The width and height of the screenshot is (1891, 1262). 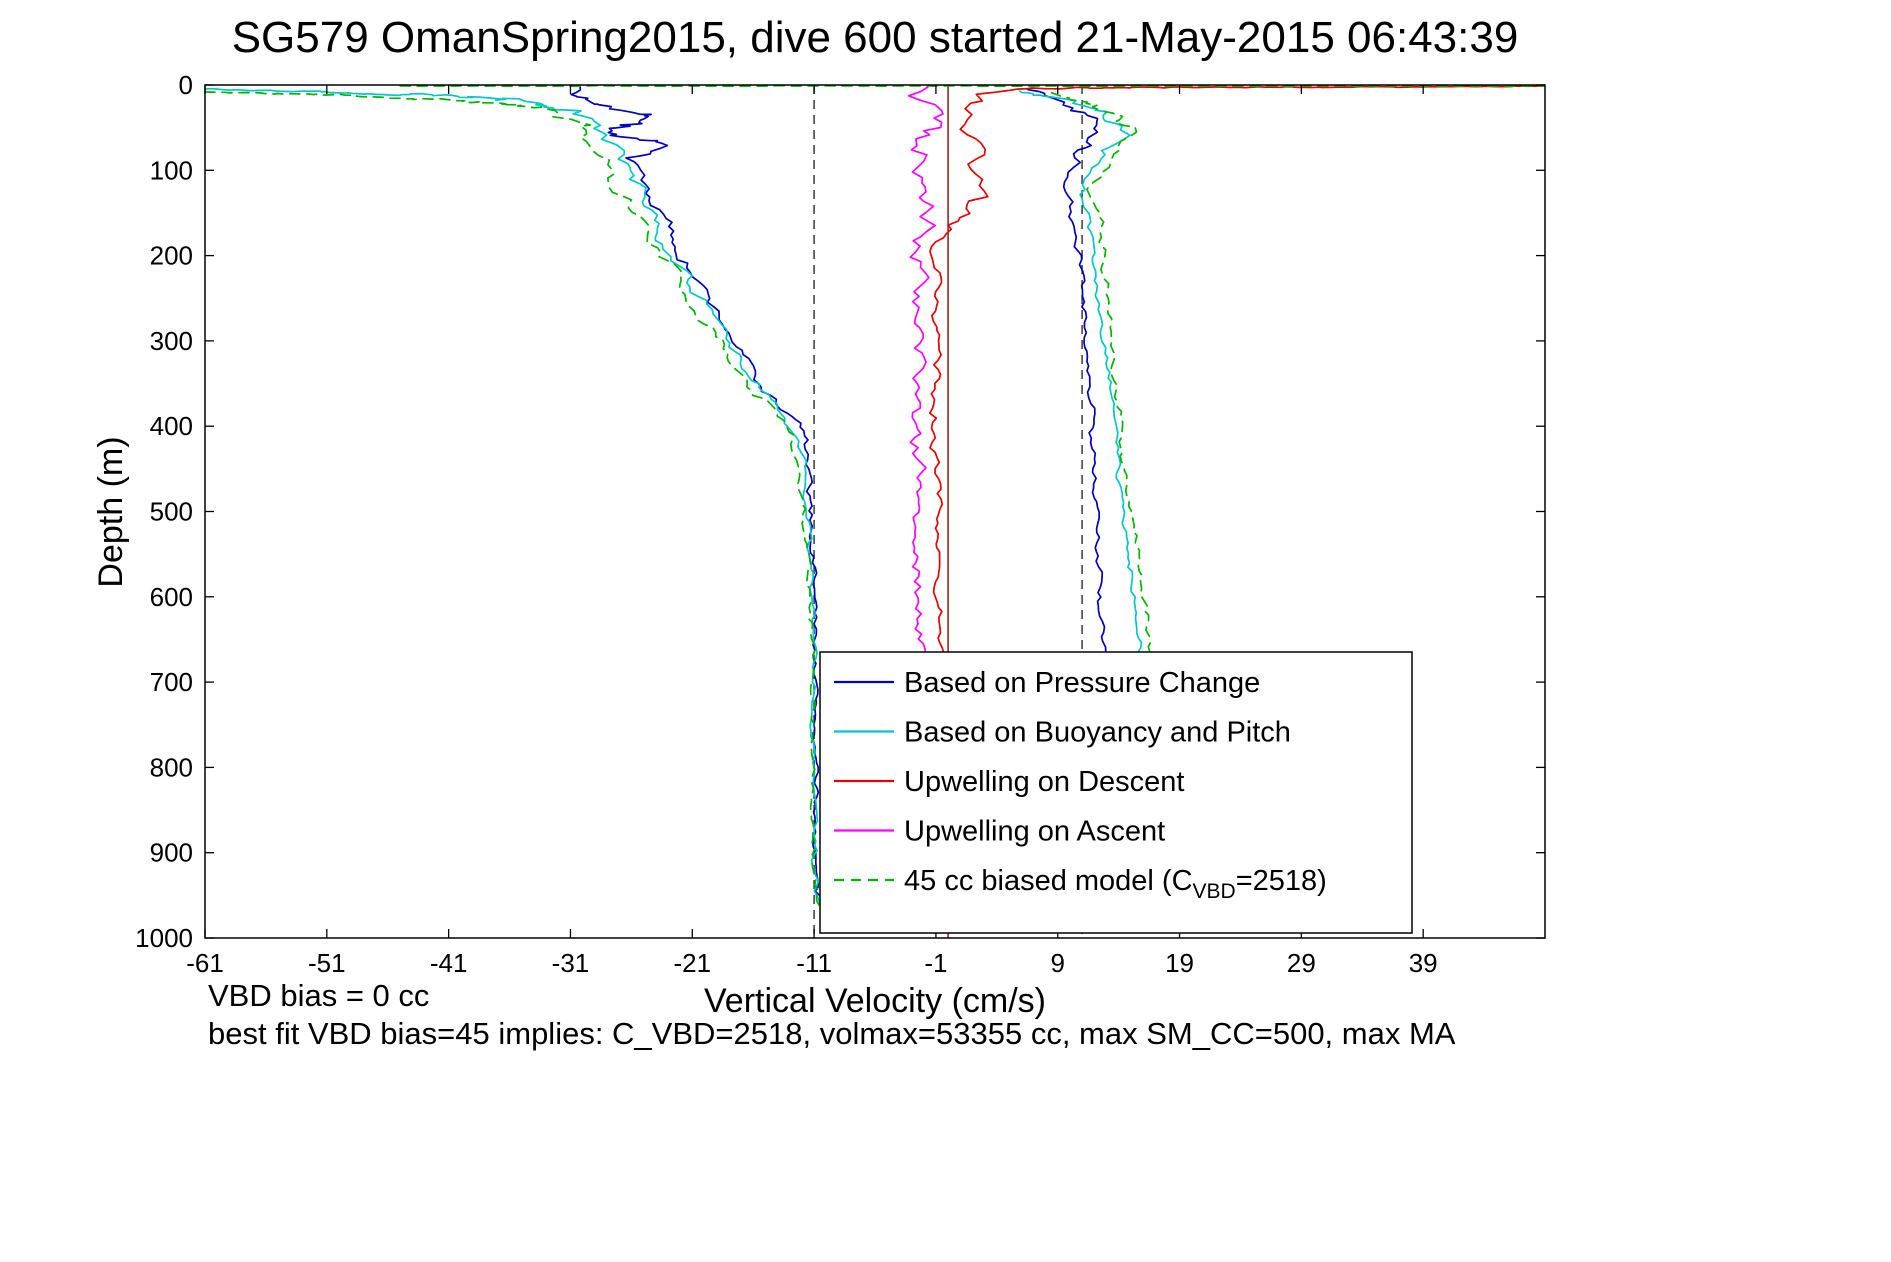 What do you see at coordinates (1115, 884) in the screenshot?
I see `legend-label: 45 cc biased model (CVBD=2518)` at bounding box center [1115, 884].